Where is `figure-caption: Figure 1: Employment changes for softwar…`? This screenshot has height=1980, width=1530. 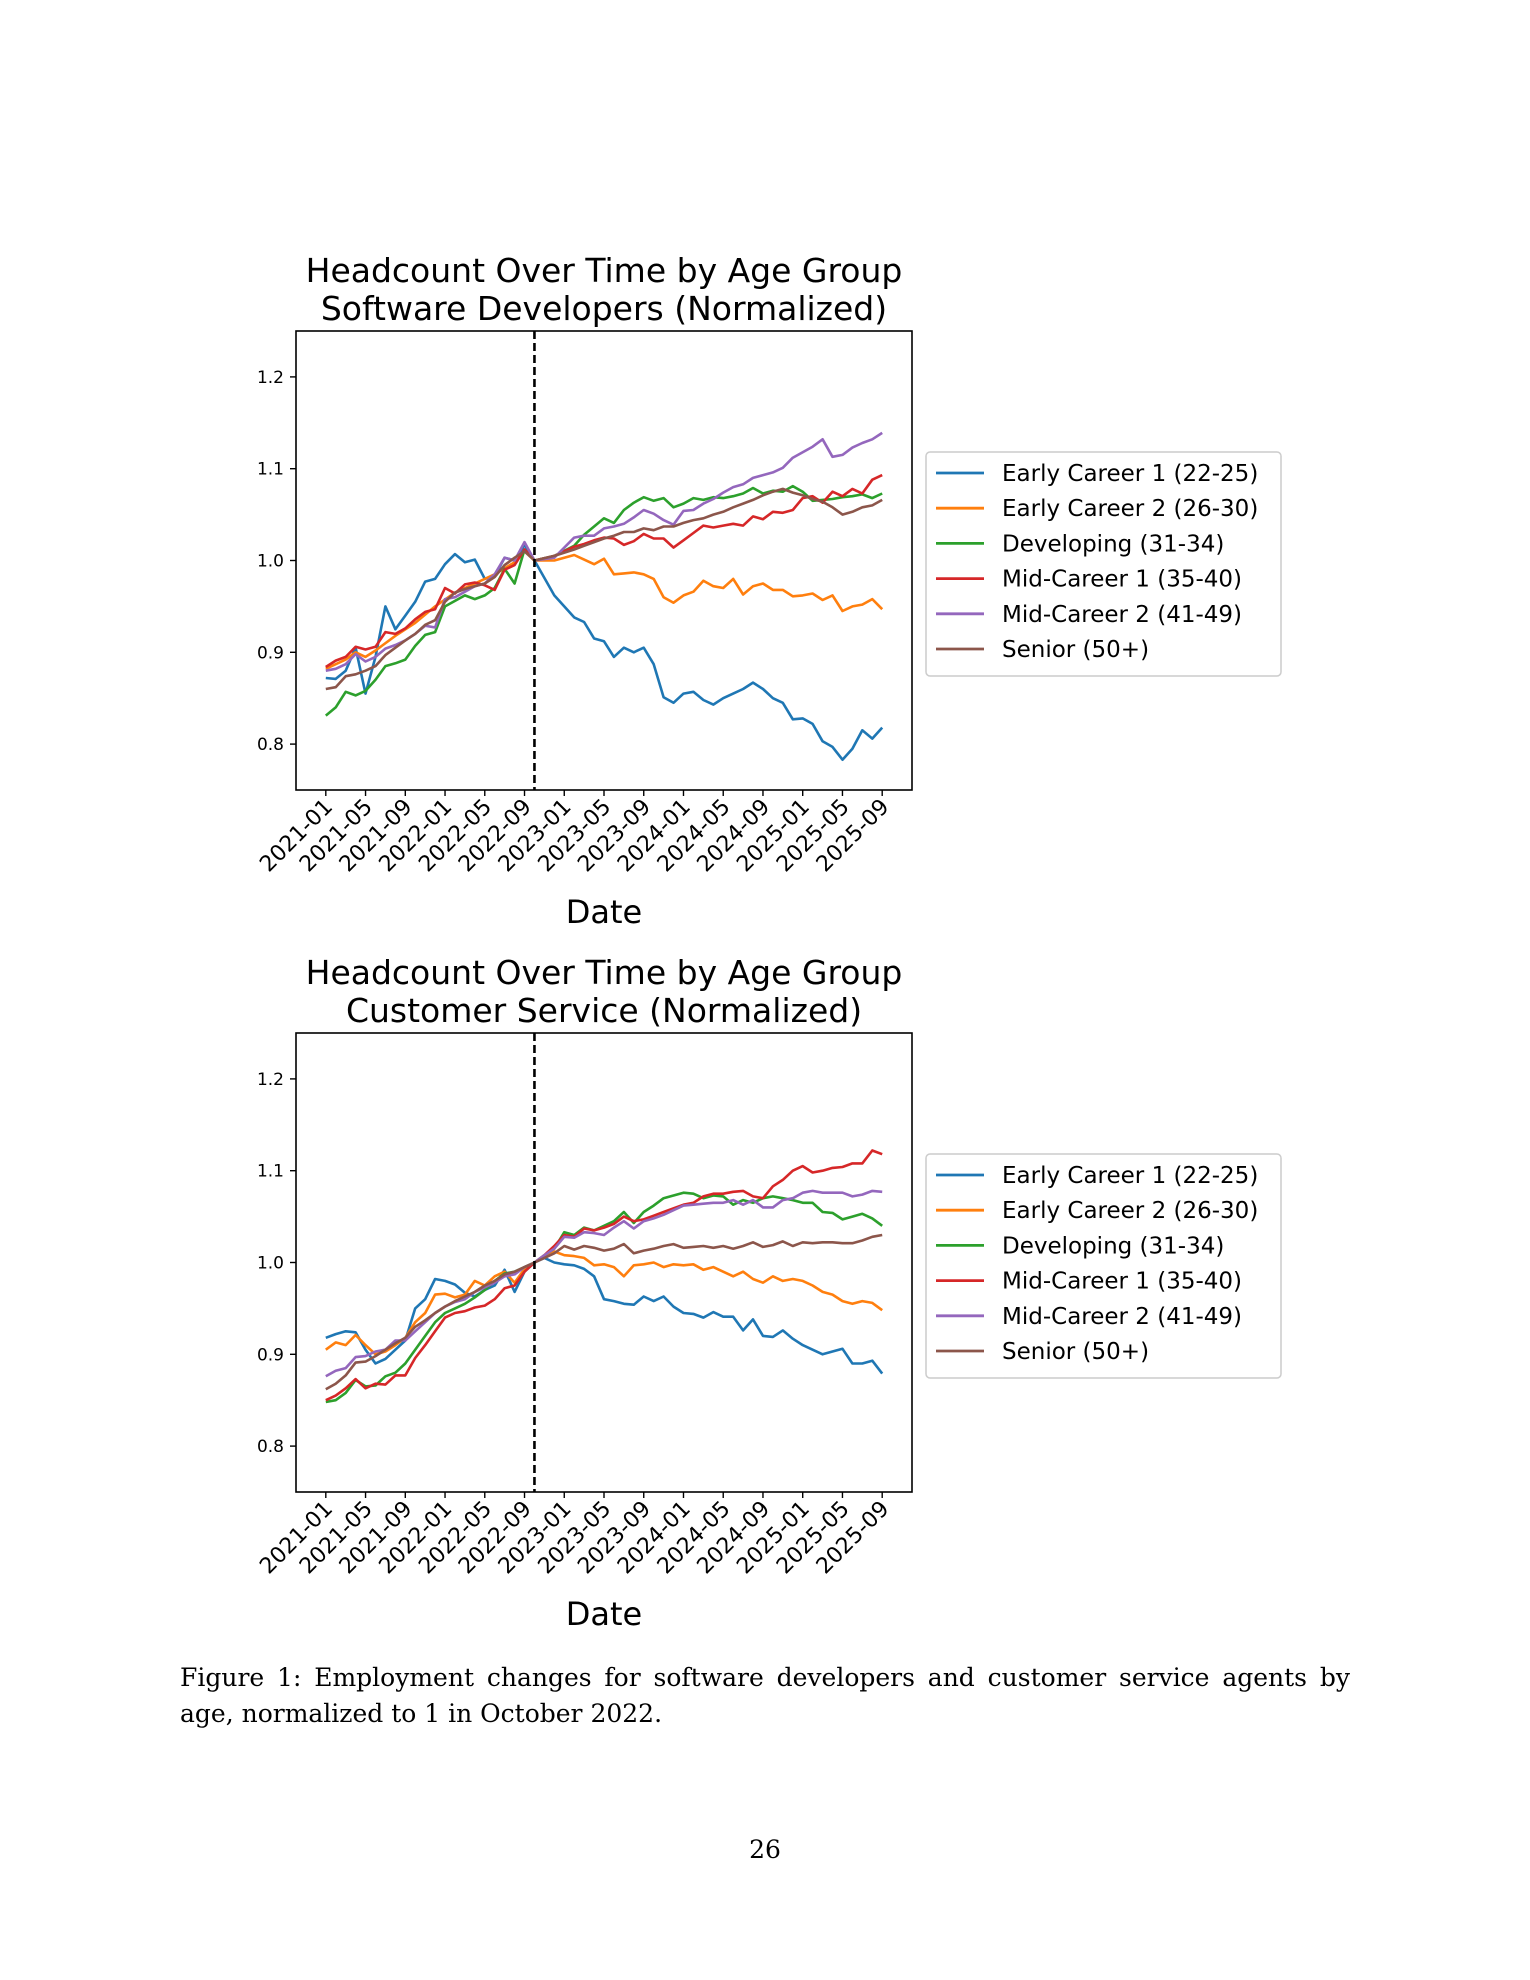 figure-caption: Figure 1: Employment changes for softwar… is located at coordinates (765, 1695).